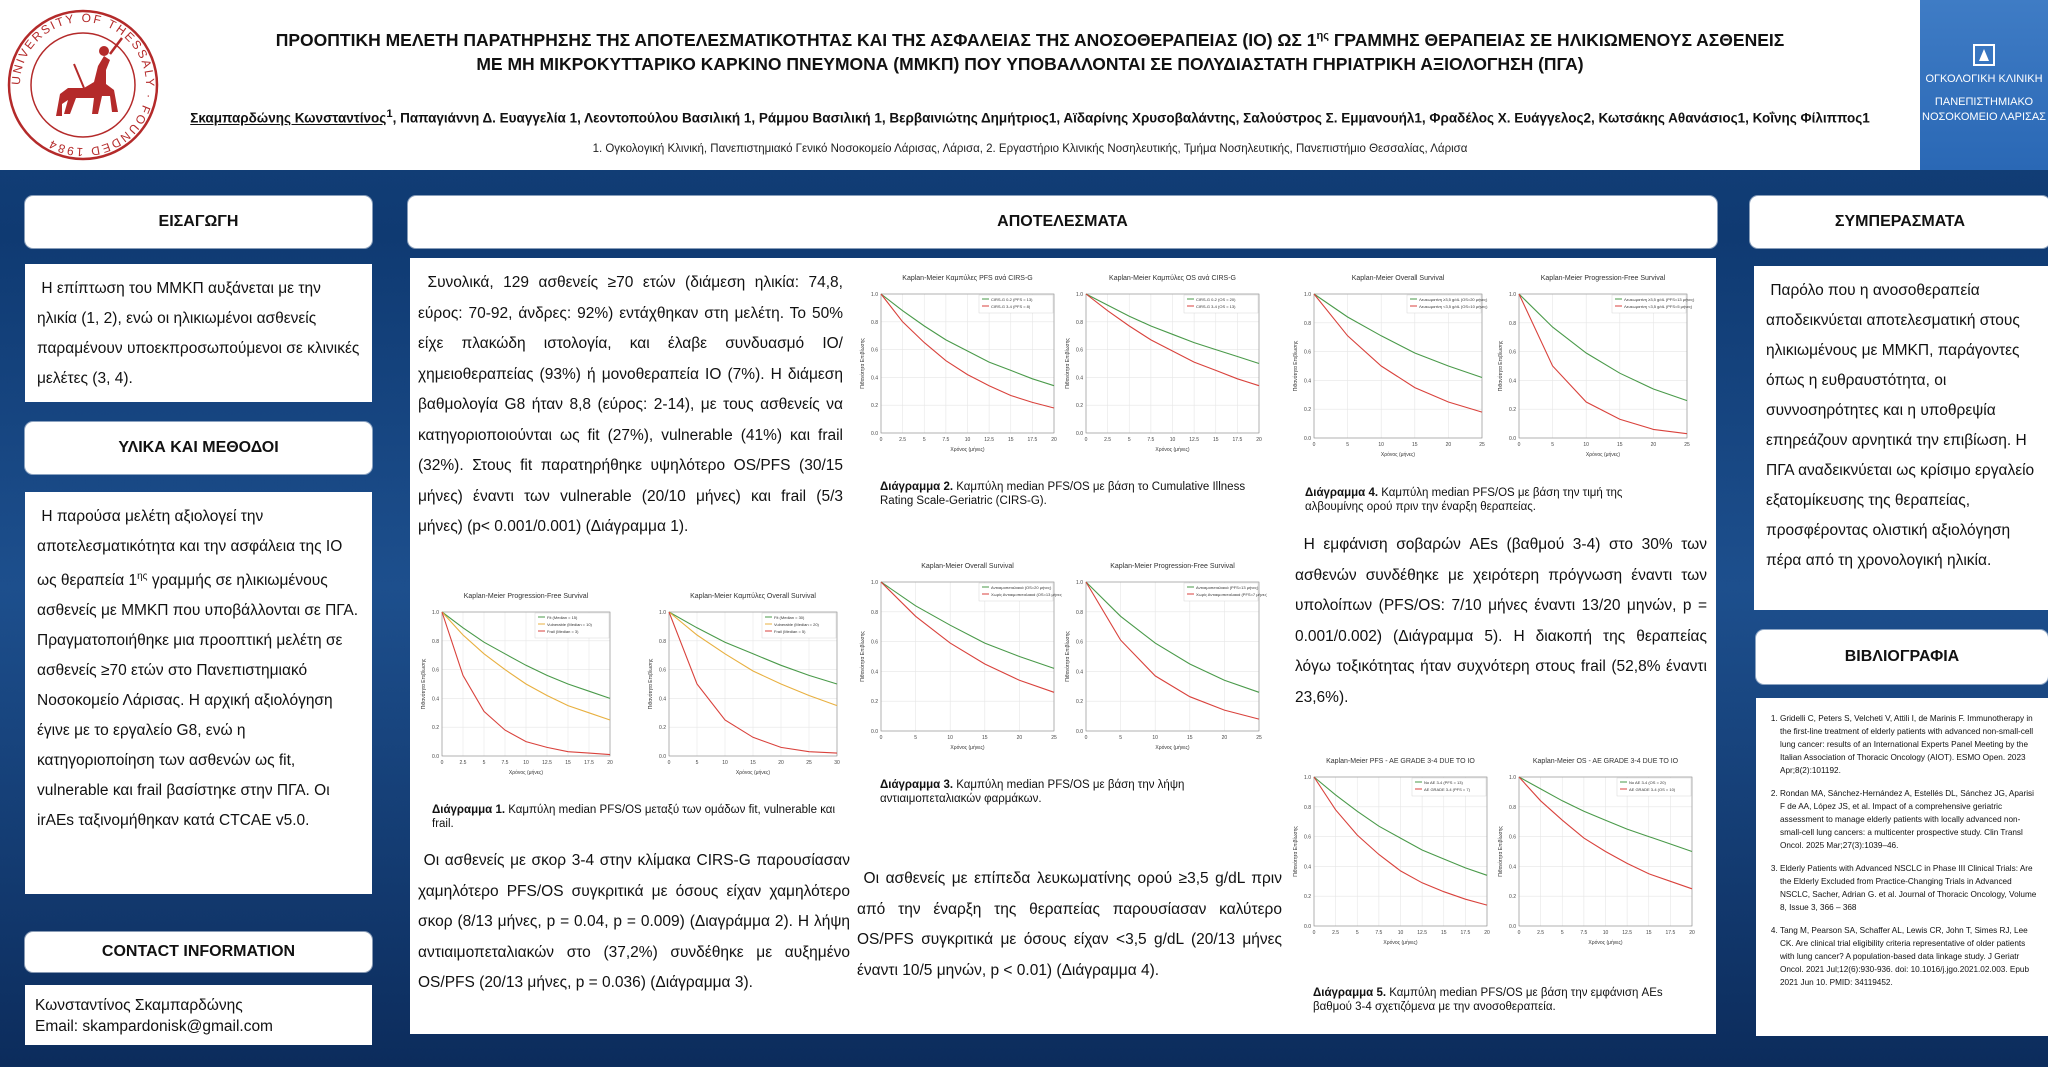  I want to click on legend-label: AE GRADE 3-4 (PFS = 7), so click(1447, 789).